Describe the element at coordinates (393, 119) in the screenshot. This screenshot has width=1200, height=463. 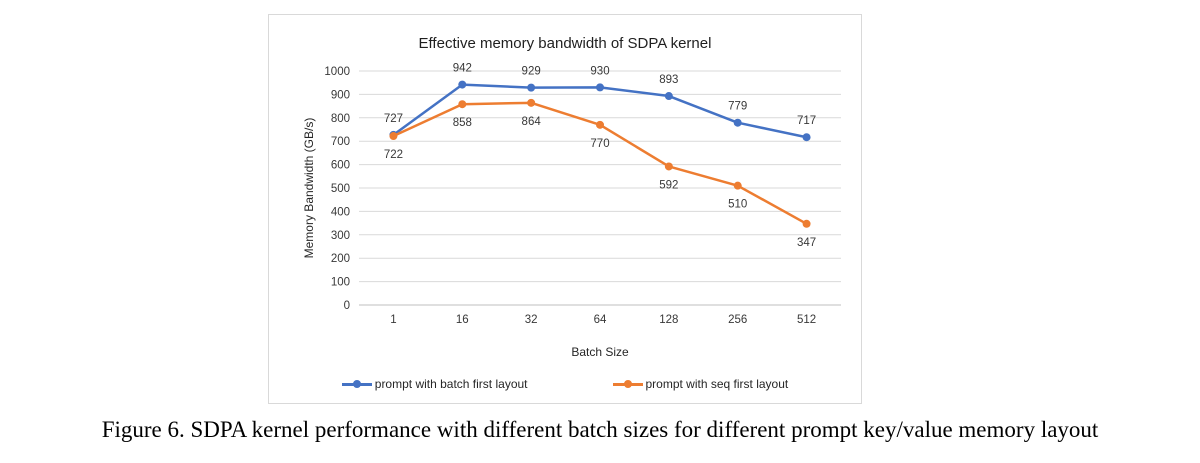
I see `data-label: 727` at that location.